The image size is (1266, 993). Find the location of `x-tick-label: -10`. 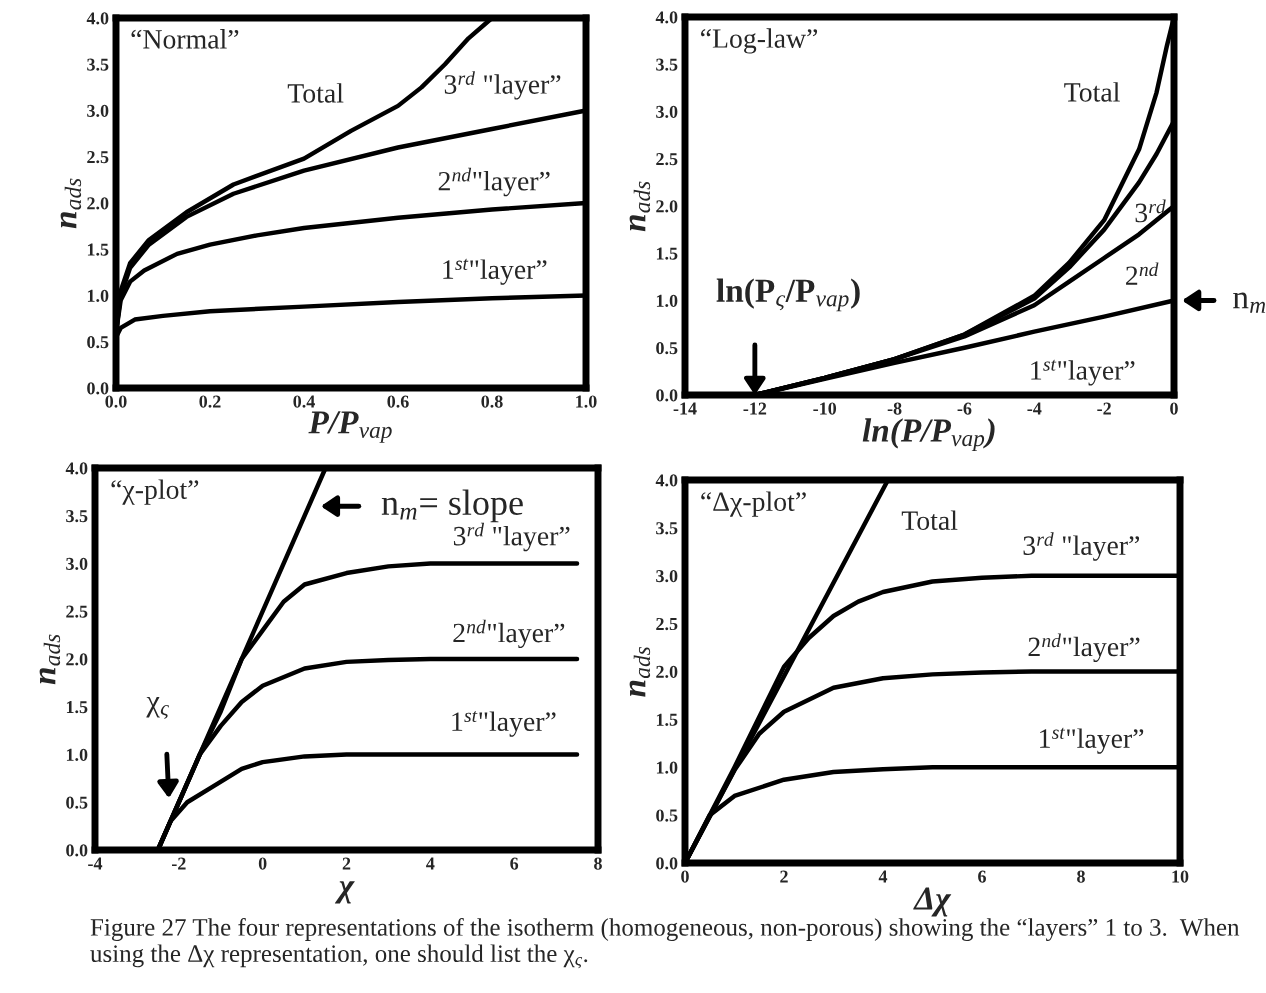

x-tick-label: -10 is located at coordinates (825, 408).